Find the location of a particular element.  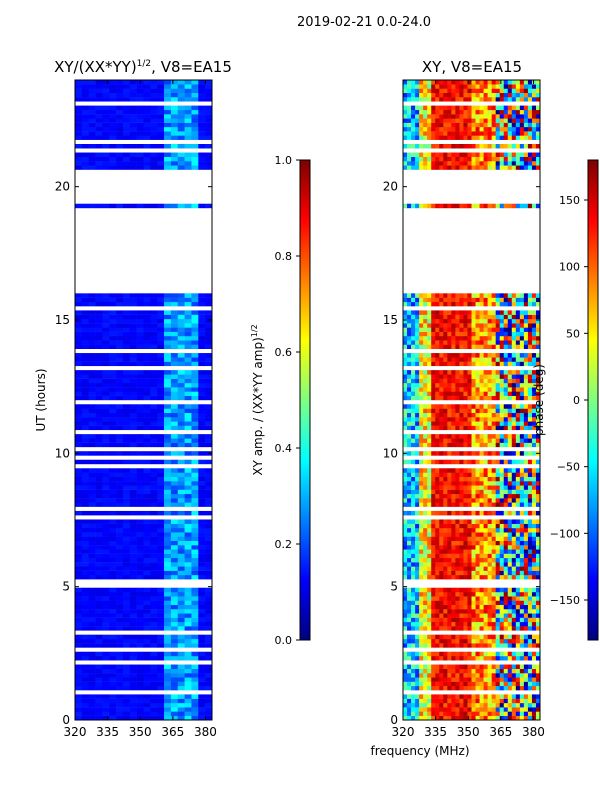

amp-cb-label-main: XY amp. / (XX*YY amp) is located at coordinates (258, 406).